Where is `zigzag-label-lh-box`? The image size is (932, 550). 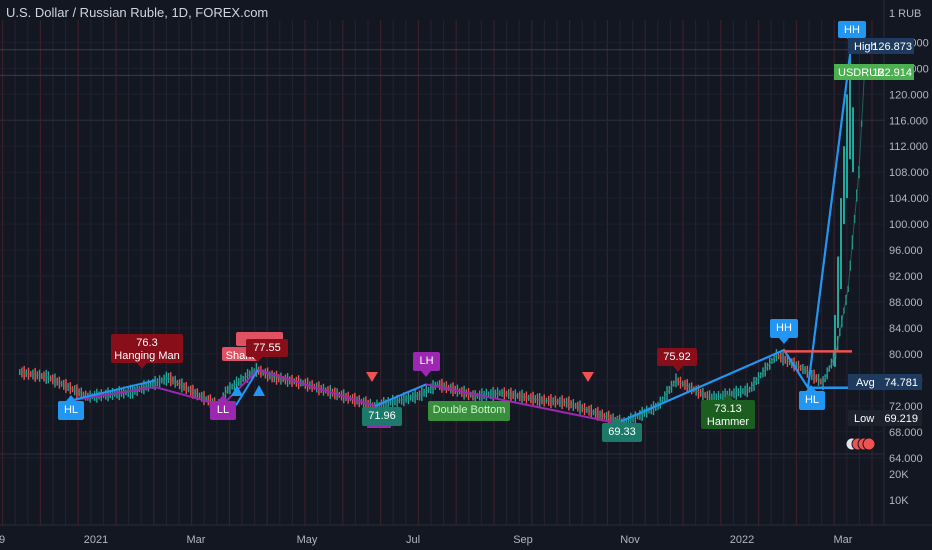
zigzag-label-lh-box is located at coordinates (426, 361).